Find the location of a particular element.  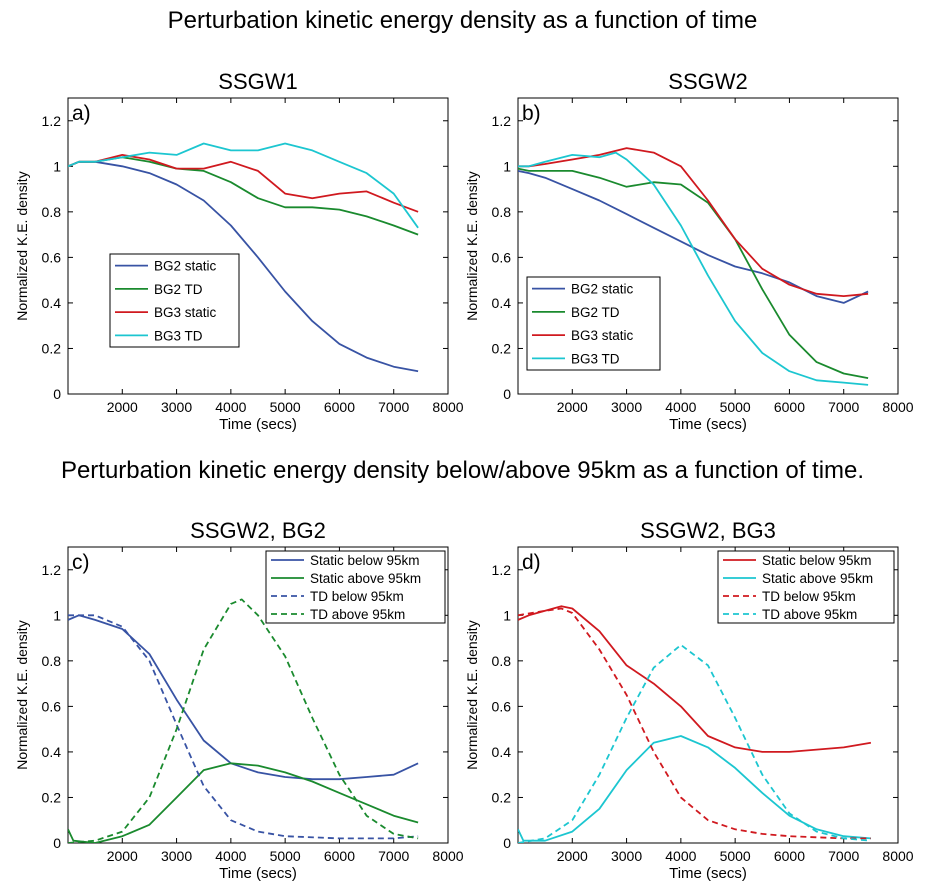

chart-title: SSGW2, BG2 is located at coordinates (258, 530).